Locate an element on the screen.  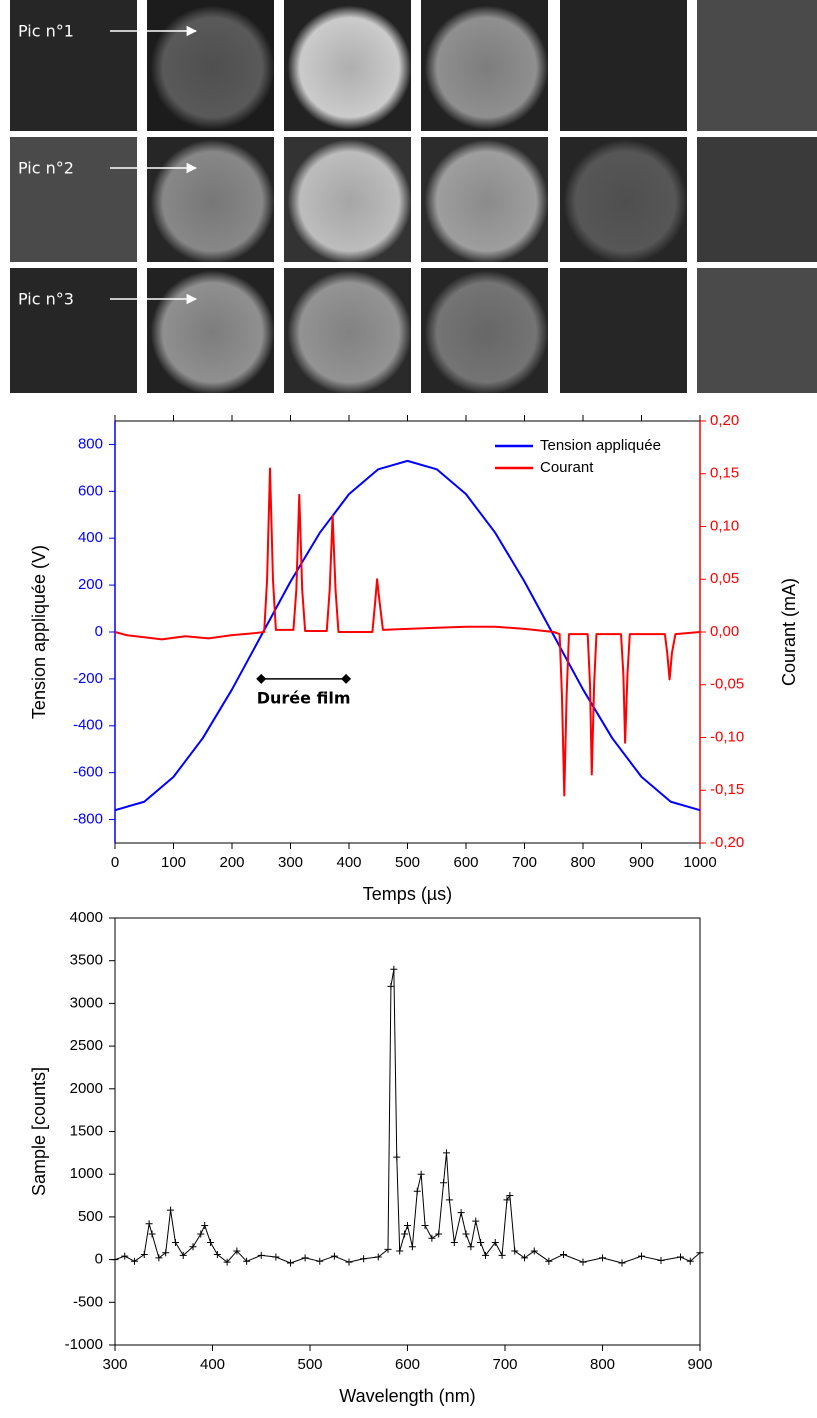
y-tick-label: 2500 is located at coordinates (86, 1045).